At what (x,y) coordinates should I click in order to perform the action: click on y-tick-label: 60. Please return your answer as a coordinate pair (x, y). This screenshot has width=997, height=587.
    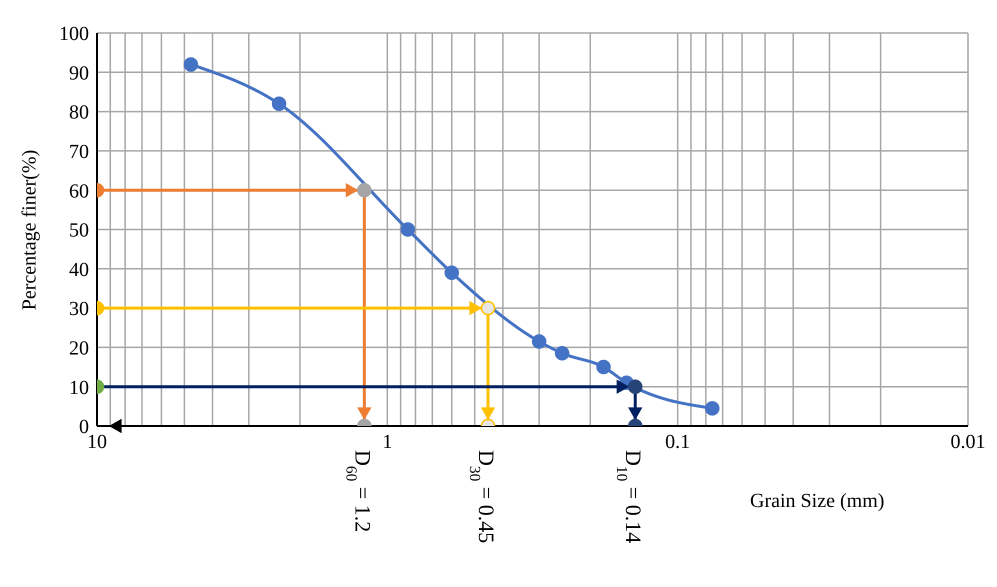
    Looking at the image, I should click on (79, 191).